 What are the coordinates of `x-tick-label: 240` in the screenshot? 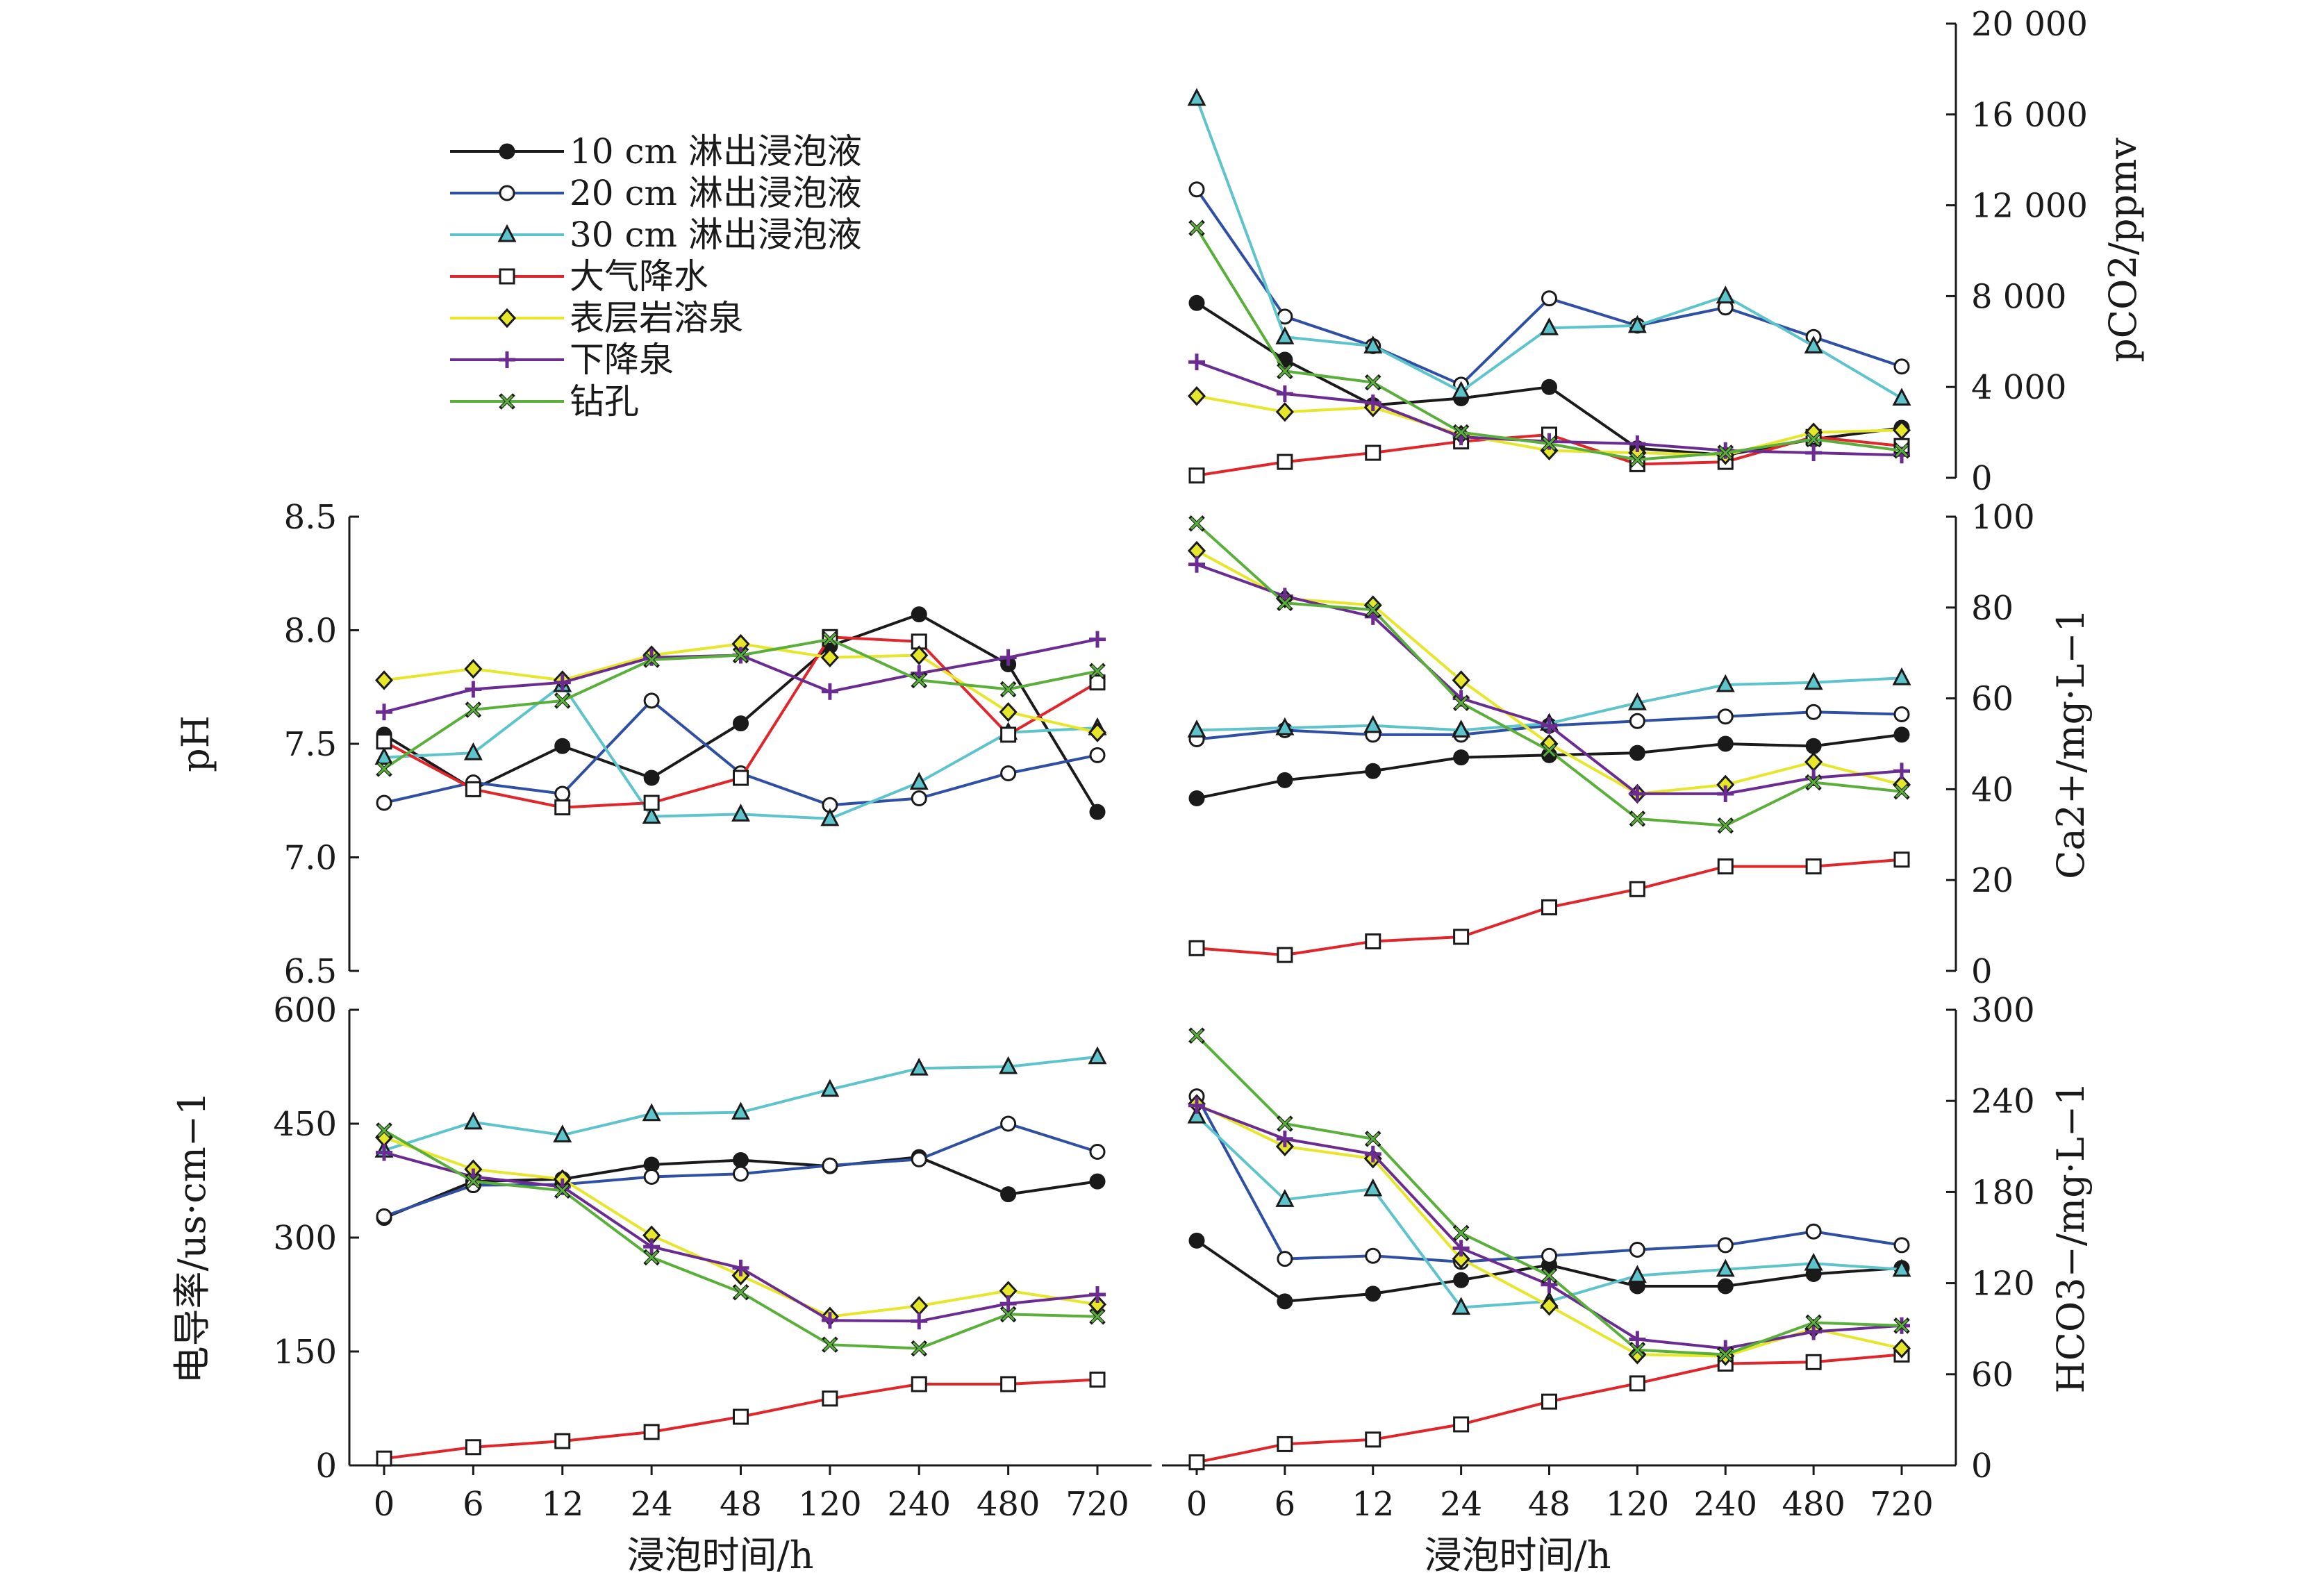 It's located at (919, 1504).